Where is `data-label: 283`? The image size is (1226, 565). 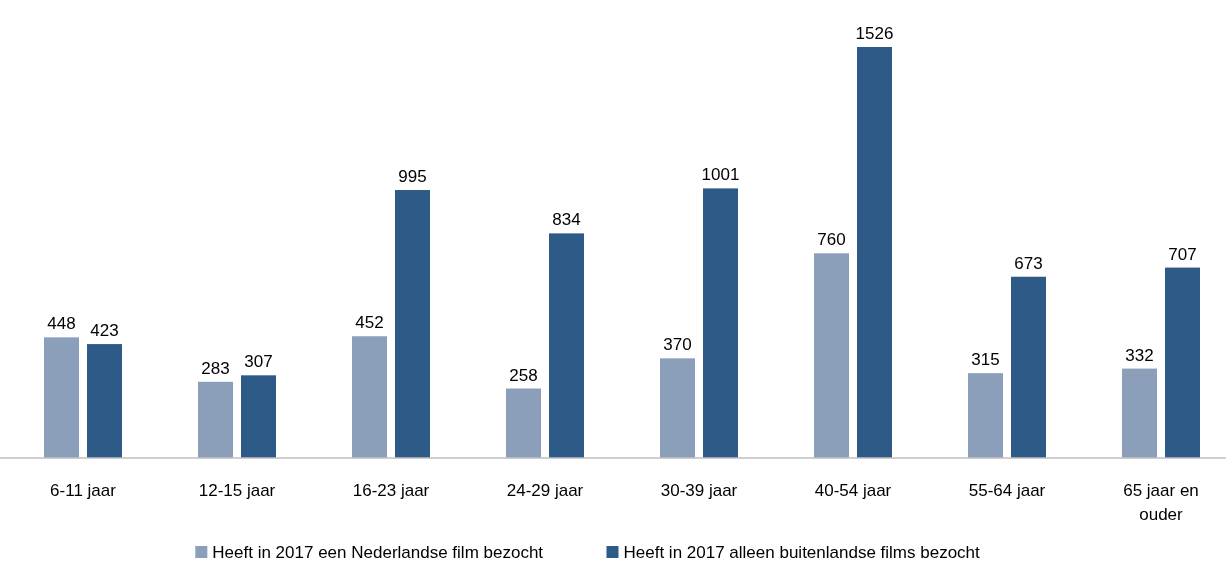 data-label: 283 is located at coordinates (215, 368).